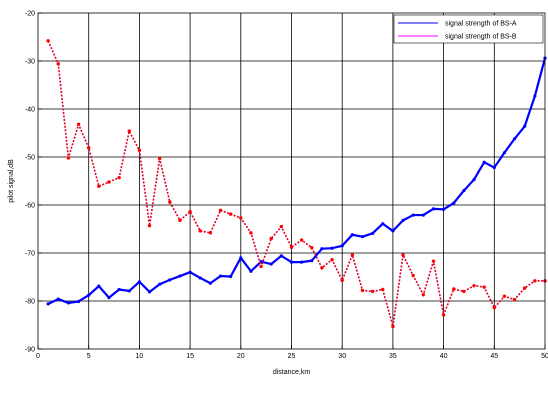 The width and height of the screenshot is (548, 401). Describe the element at coordinates (38, 356) in the screenshot. I see `x-tick-label: 0` at that location.